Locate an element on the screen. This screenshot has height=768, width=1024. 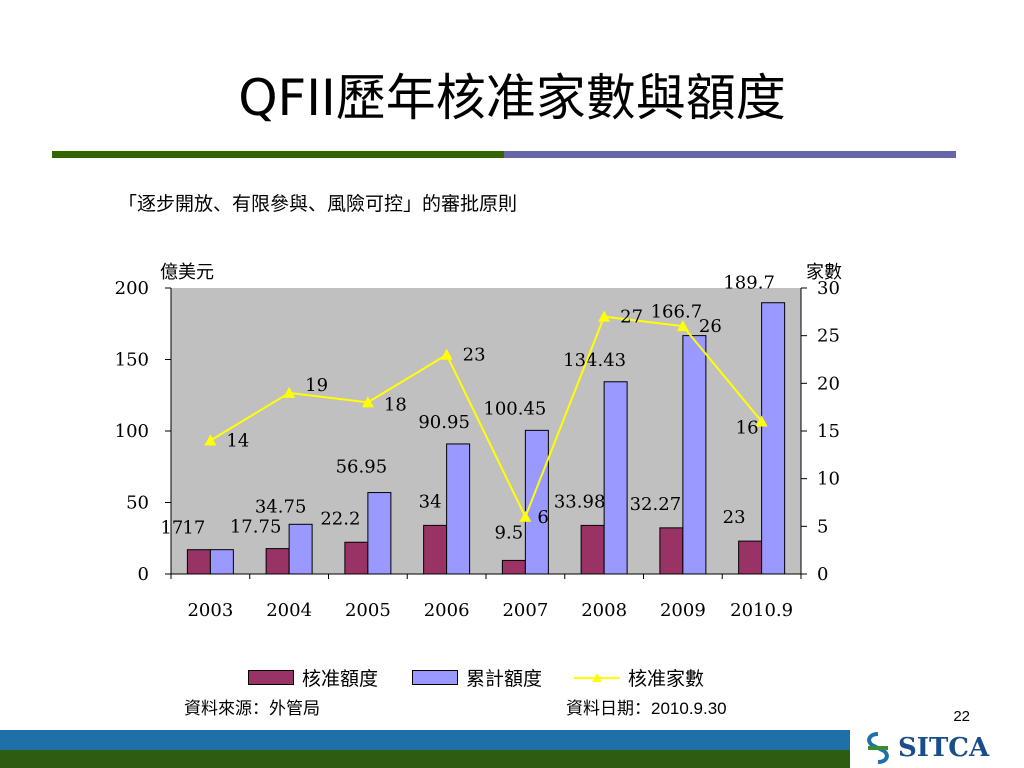
legend-label-cumulative: 累計額度 is located at coordinates (504, 679).